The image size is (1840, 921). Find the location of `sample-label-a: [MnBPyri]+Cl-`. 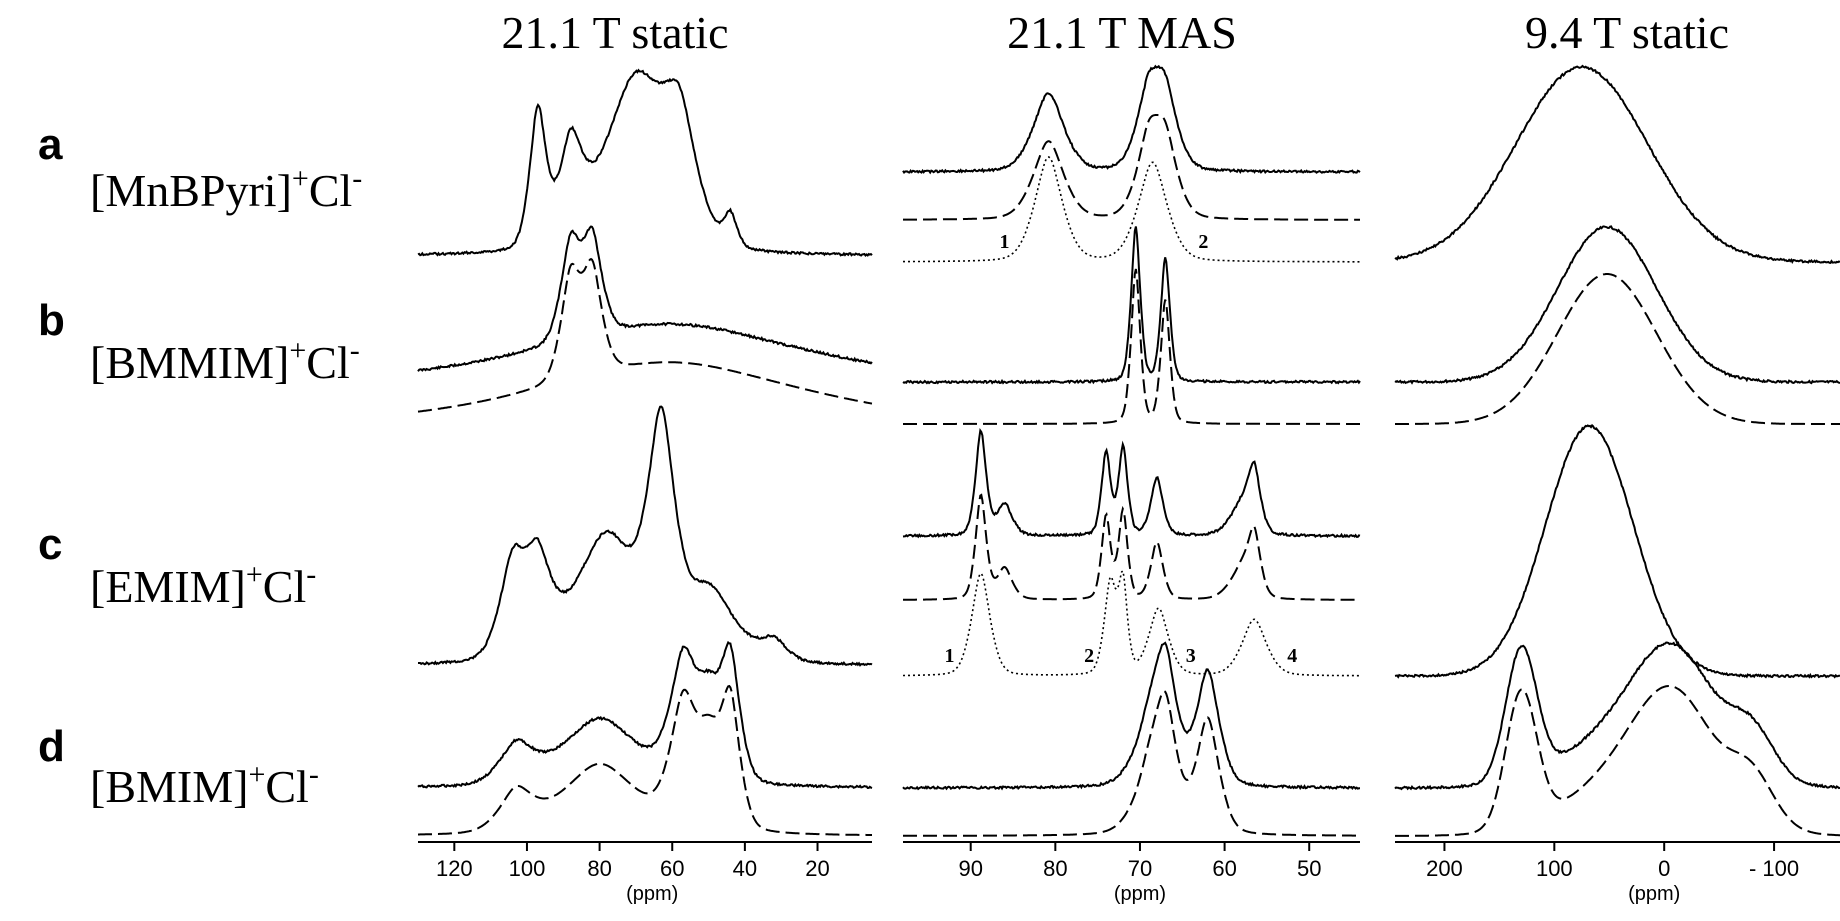

sample-label-a: [MnBPyri]+Cl- is located at coordinates (226, 189).